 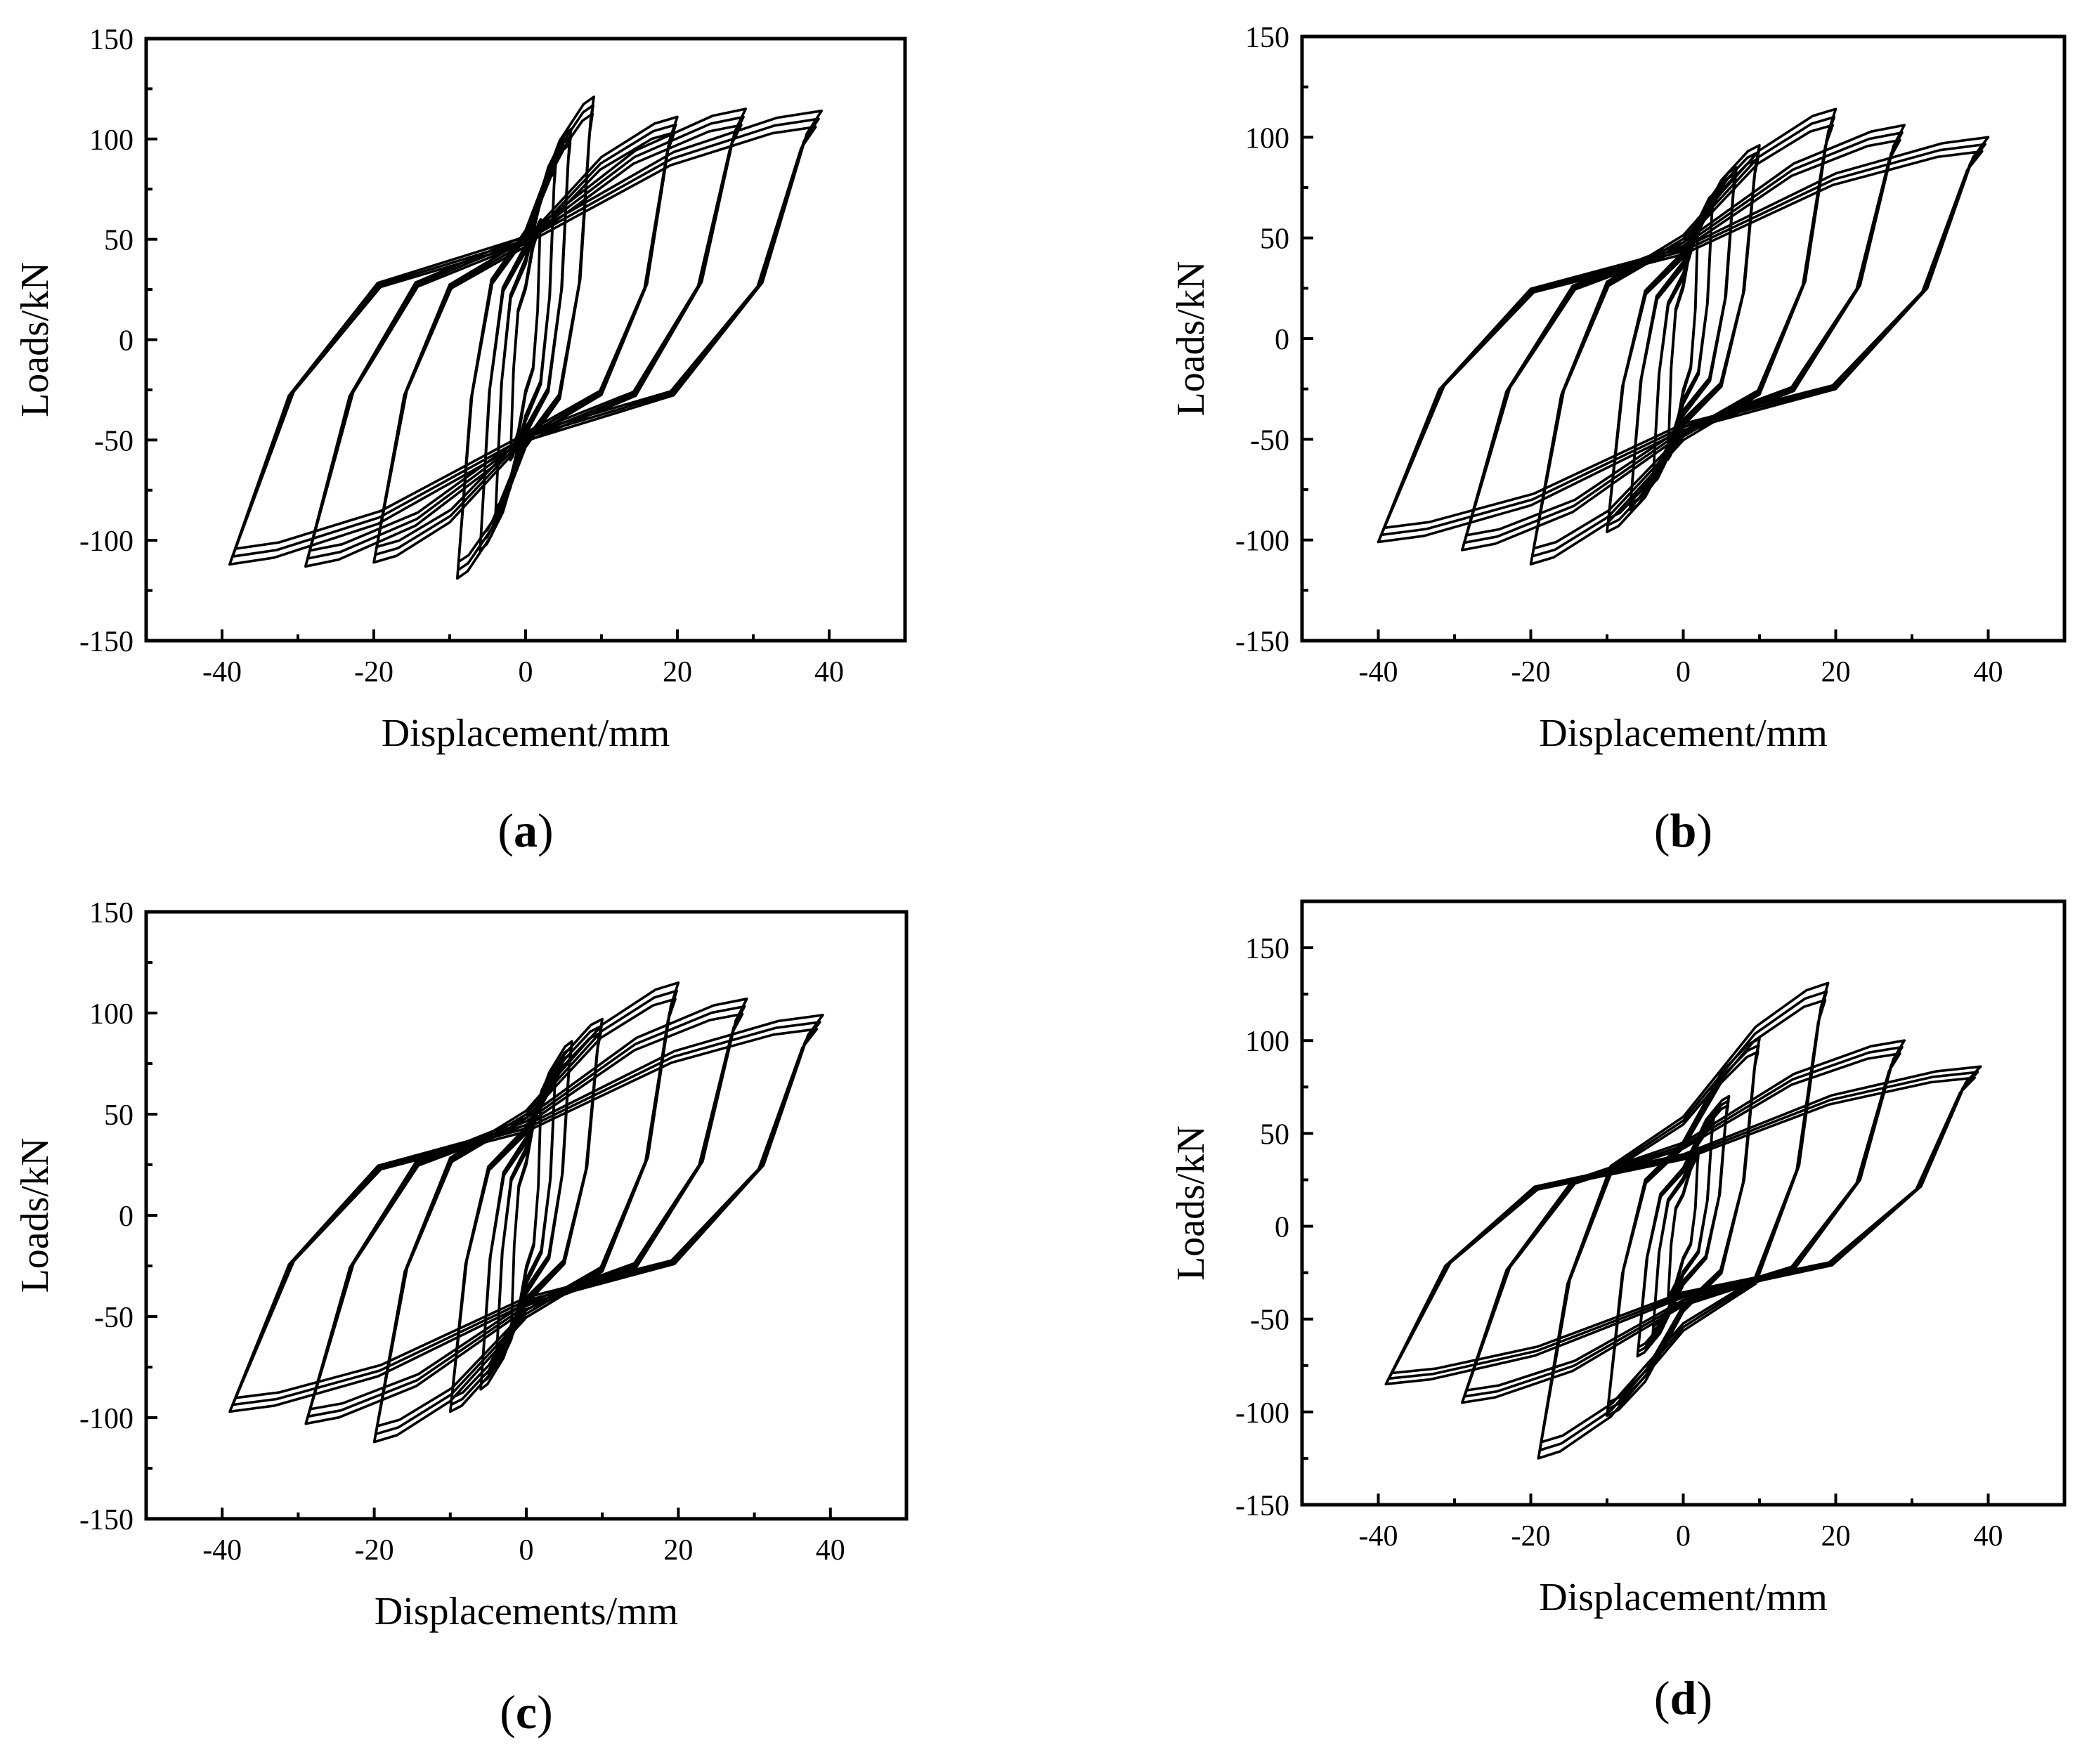 I want to click on panel-label: (b), so click(x=1683, y=830).